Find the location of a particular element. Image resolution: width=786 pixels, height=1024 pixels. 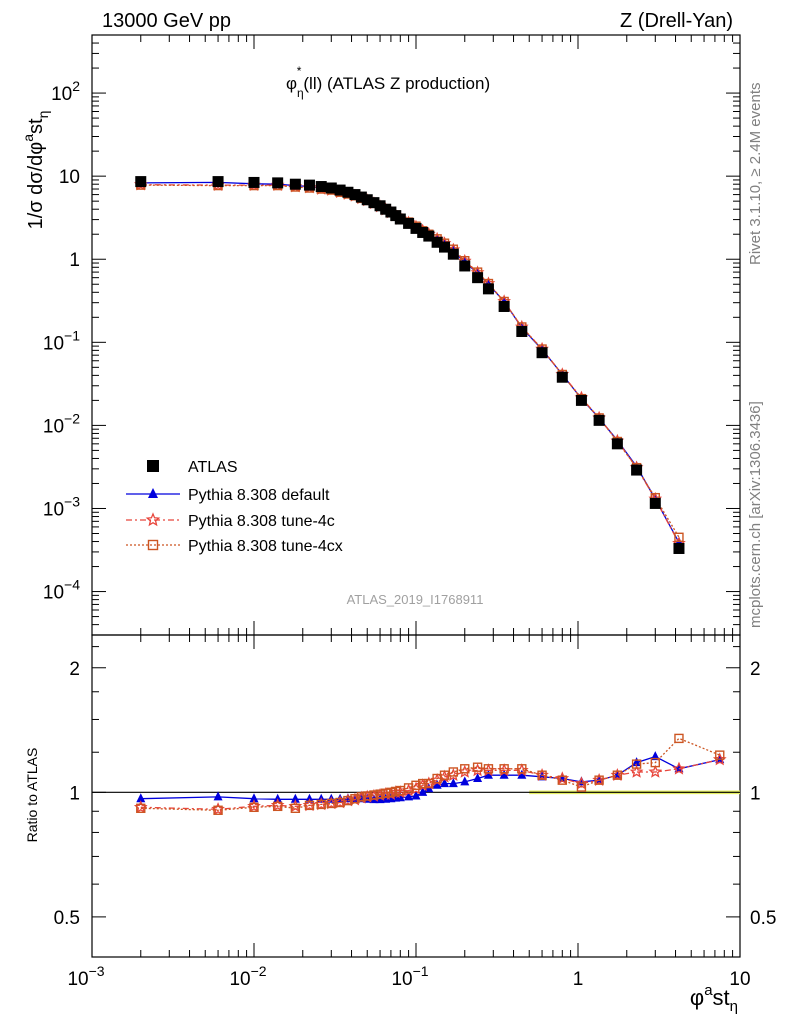

ratio-series-group is located at coordinates (430, 774).